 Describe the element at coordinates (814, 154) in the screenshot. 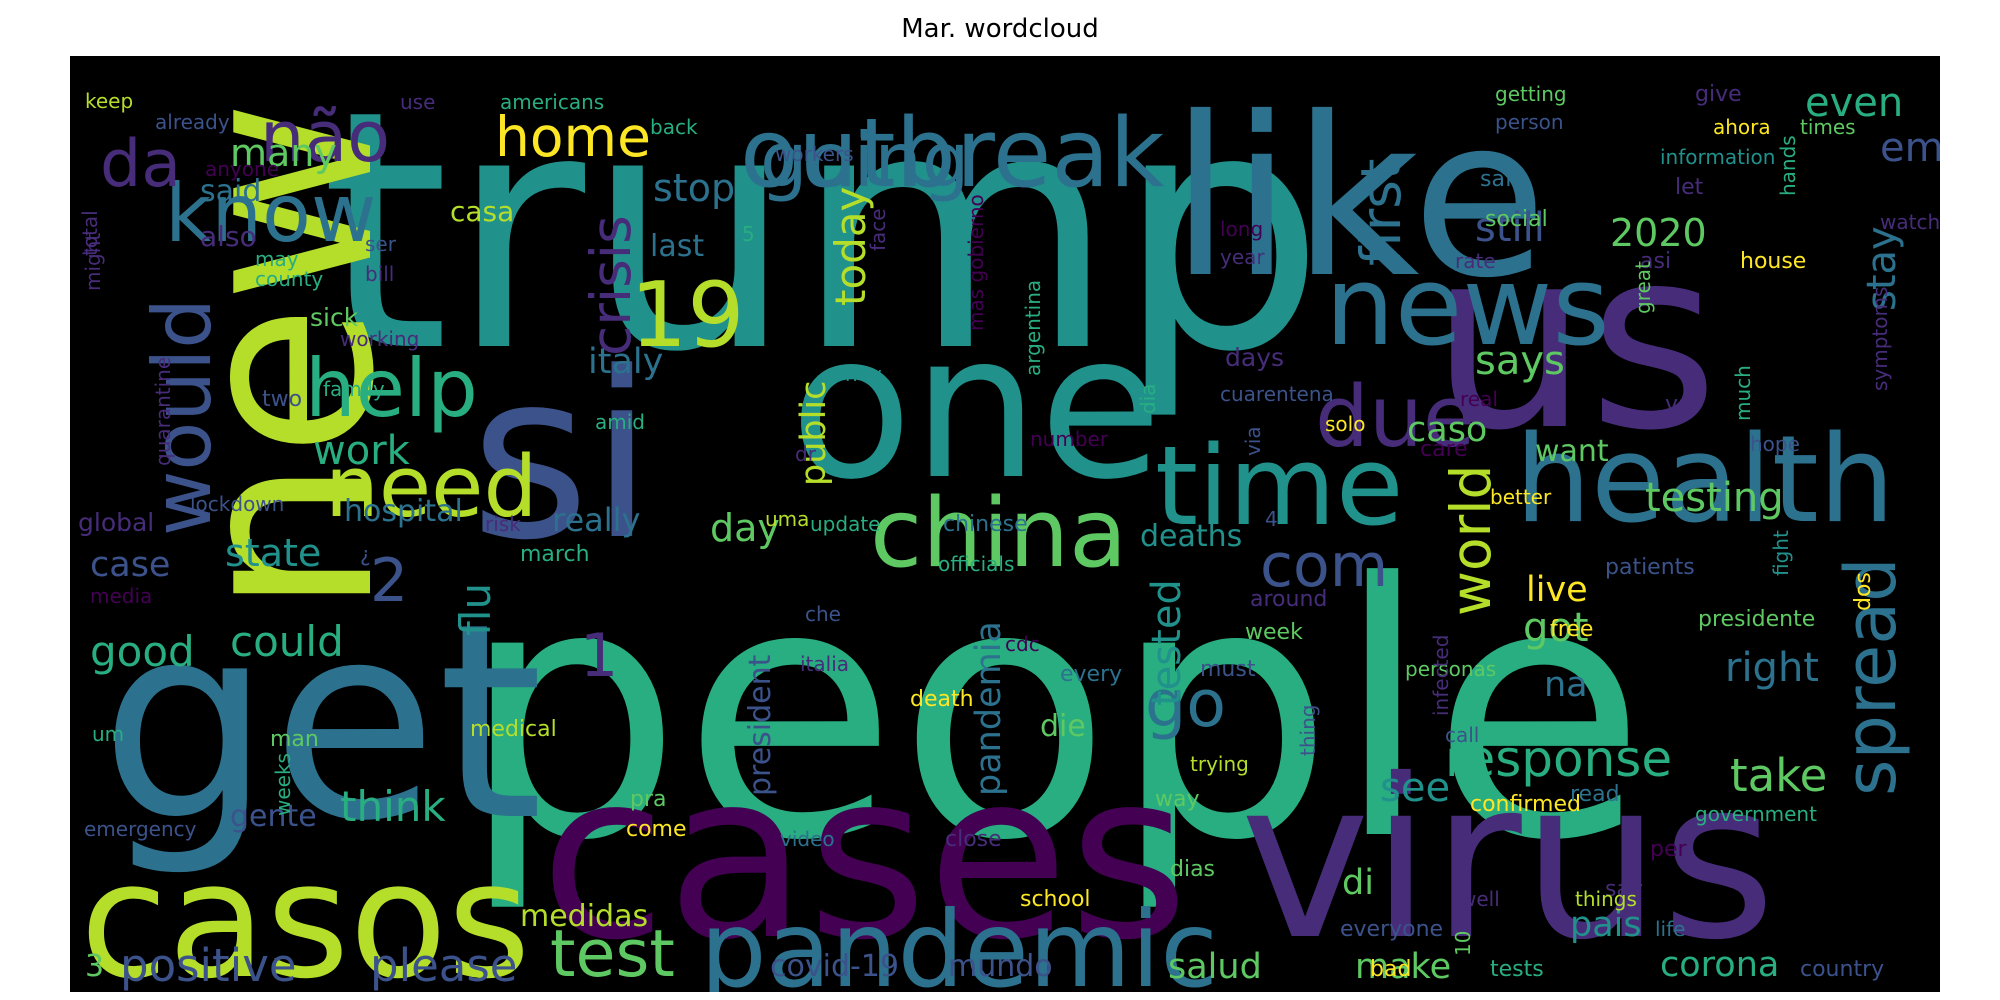

I see `word-92: workers` at that location.